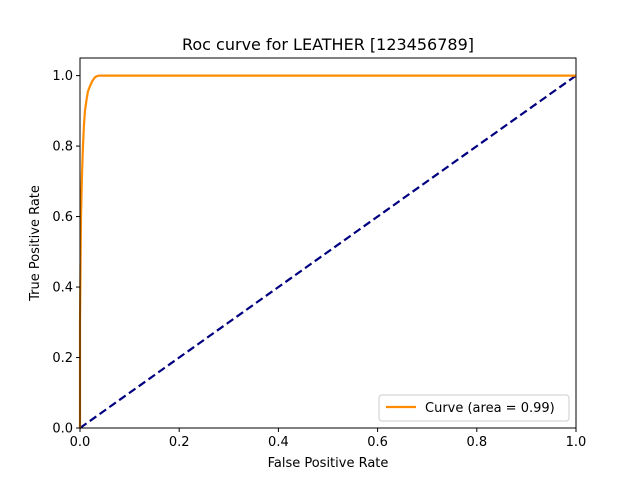 The width and height of the screenshot is (640, 480). I want to click on y-axis: 0.0 0.2 0.4 0.6 0.8 1.0, so click(66, 253).